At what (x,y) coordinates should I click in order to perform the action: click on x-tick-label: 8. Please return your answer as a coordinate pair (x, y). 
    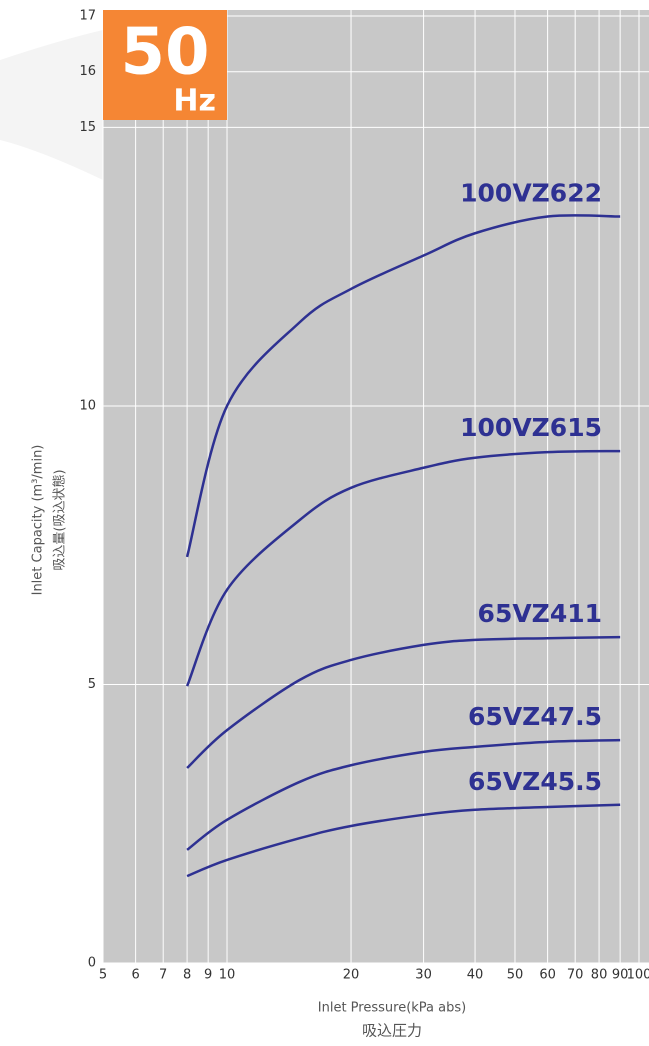
    Looking at the image, I should click on (187, 975).